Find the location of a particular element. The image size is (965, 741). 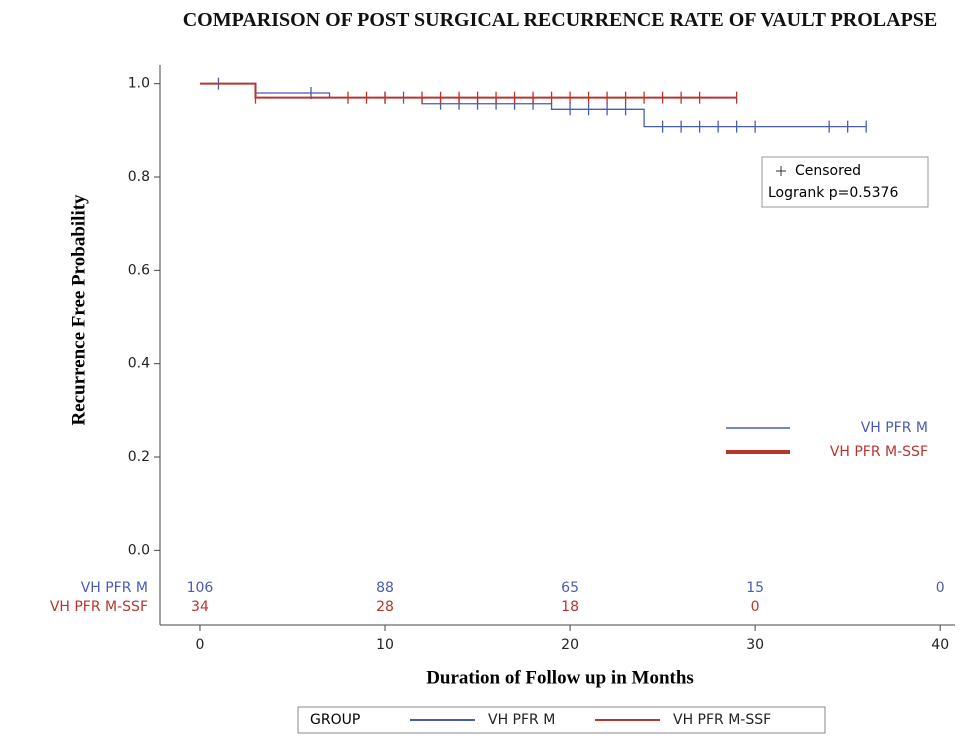

x-tick-label: 40 is located at coordinates (940, 645).